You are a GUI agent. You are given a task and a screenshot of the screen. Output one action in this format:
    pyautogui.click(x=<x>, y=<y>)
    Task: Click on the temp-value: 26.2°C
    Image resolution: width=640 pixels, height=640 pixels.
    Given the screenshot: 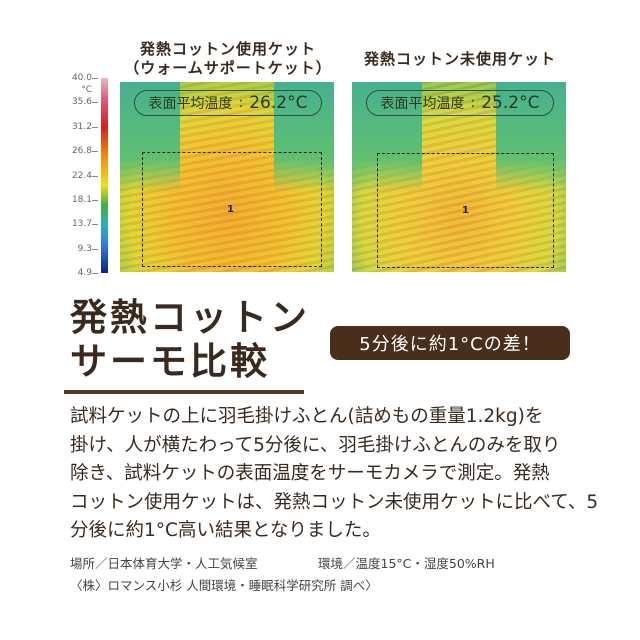 What is the action you would take?
    pyautogui.click(x=278, y=103)
    